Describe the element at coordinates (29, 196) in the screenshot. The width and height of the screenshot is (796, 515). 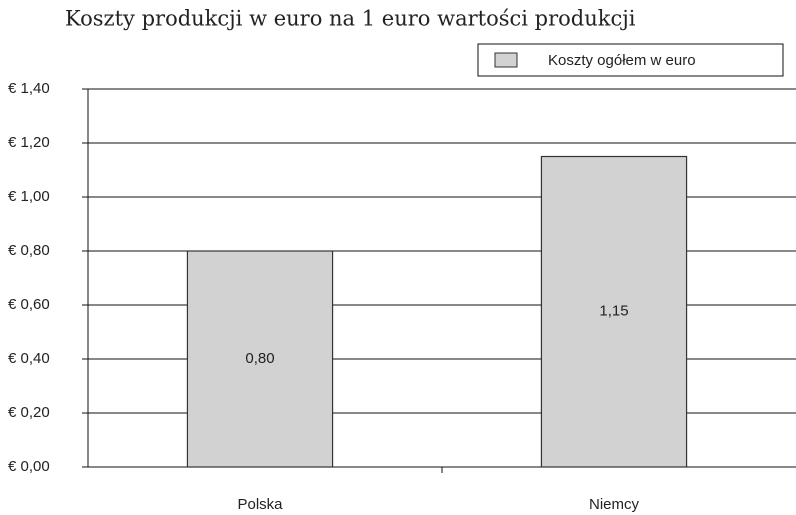
I see `y-tick-label: € 1,00` at that location.